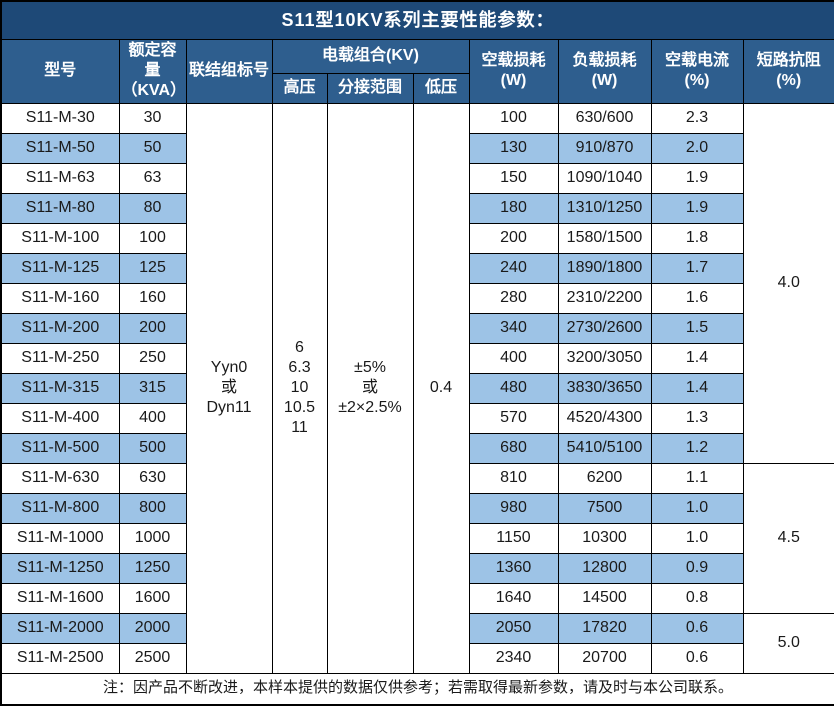 The width and height of the screenshot is (834, 706). What do you see at coordinates (229, 71) in the screenshot?
I see `column-header-connection: 联结组标号` at bounding box center [229, 71].